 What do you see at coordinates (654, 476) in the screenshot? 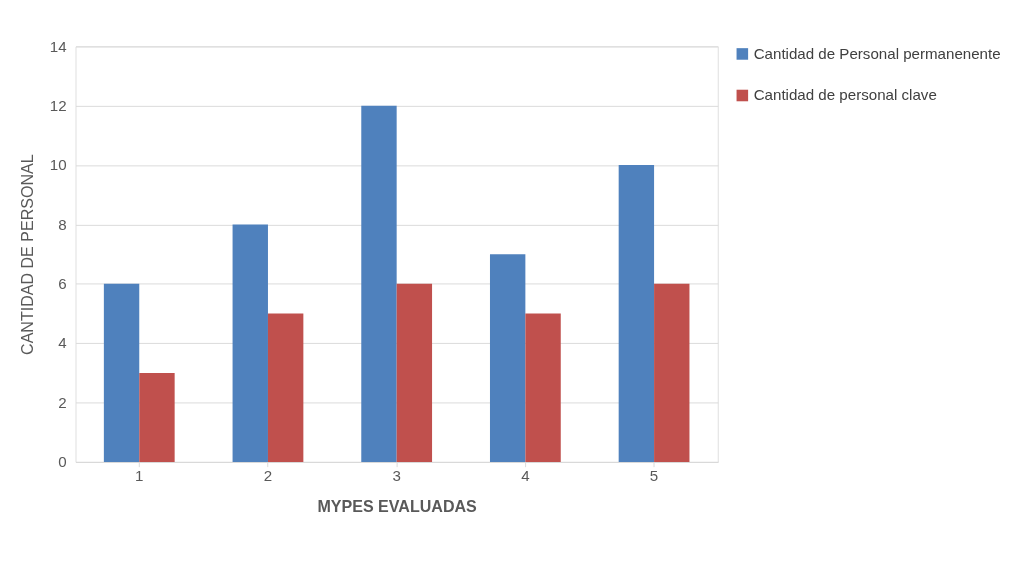
I see `x-tick-label: 5` at bounding box center [654, 476].